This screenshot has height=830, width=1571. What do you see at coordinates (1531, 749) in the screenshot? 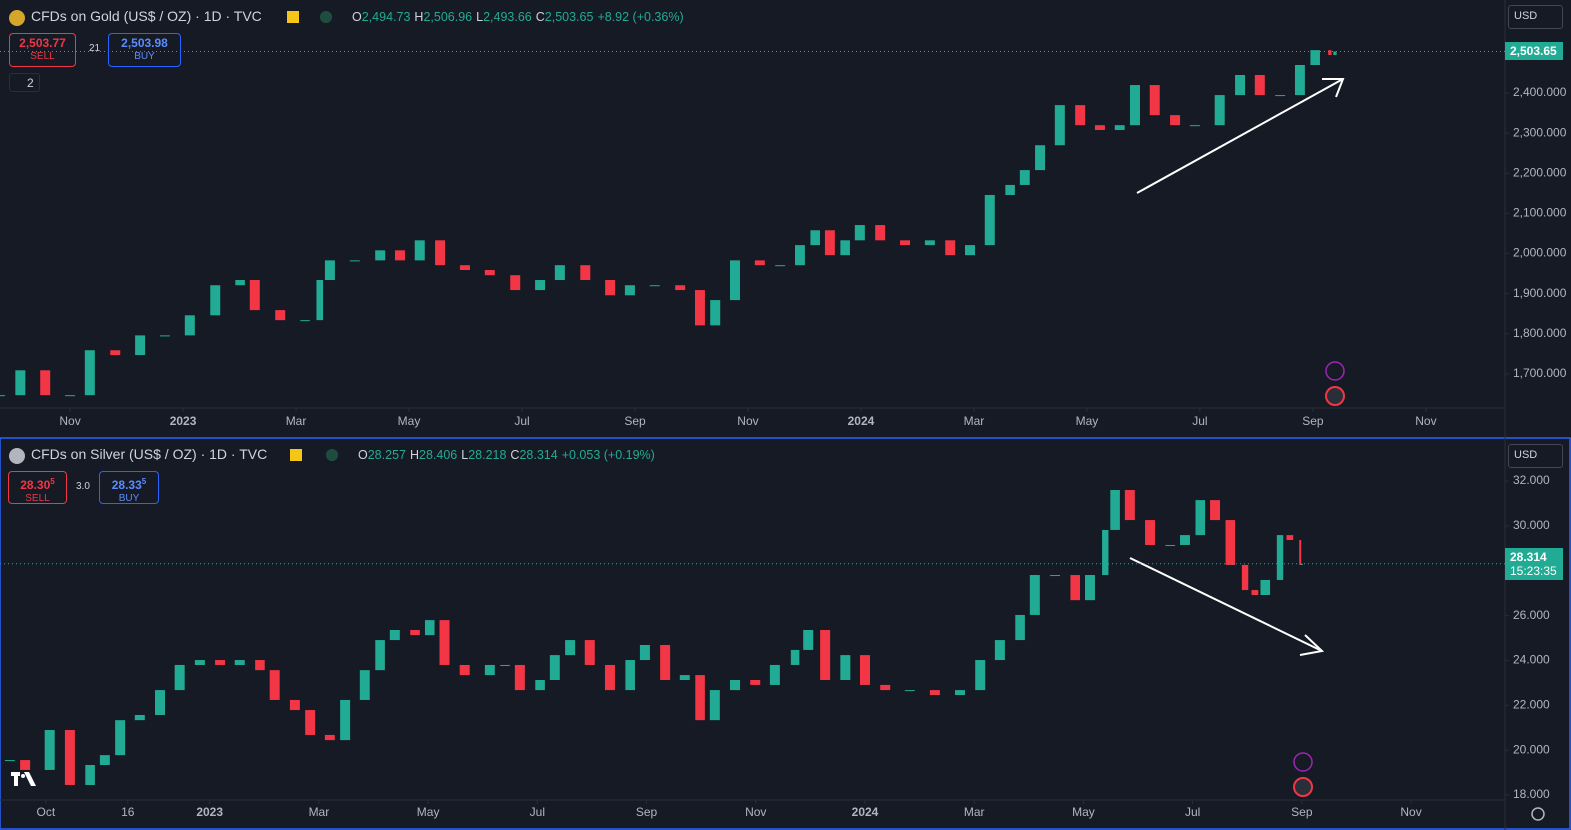
I see `y-tick-label: 20.000` at bounding box center [1531, 749].